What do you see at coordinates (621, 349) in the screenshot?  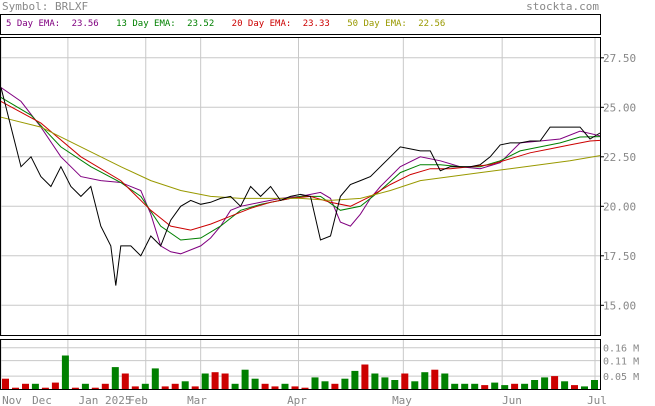 I see `volume-tick-label: 0.16 M` at bounding box center [621, 349].